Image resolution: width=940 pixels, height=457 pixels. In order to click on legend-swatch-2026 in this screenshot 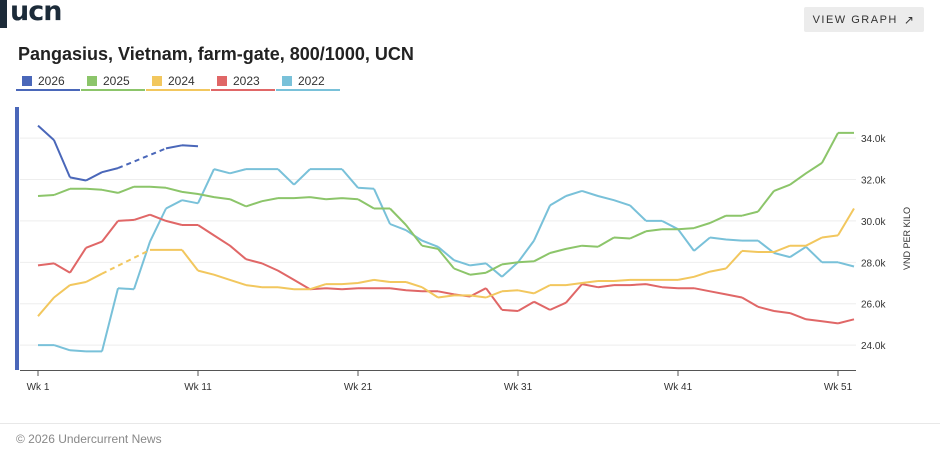, I will do `click(27, 81)`.